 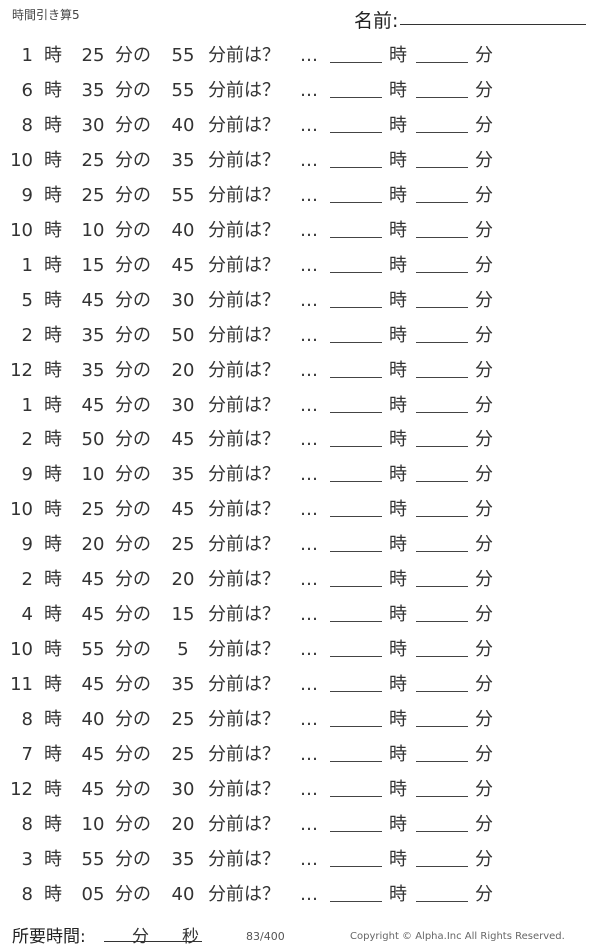 What do you see at coordinates (153, 941) in the screenshot?
I see `time-required-field` at bounding box center [153, 941].